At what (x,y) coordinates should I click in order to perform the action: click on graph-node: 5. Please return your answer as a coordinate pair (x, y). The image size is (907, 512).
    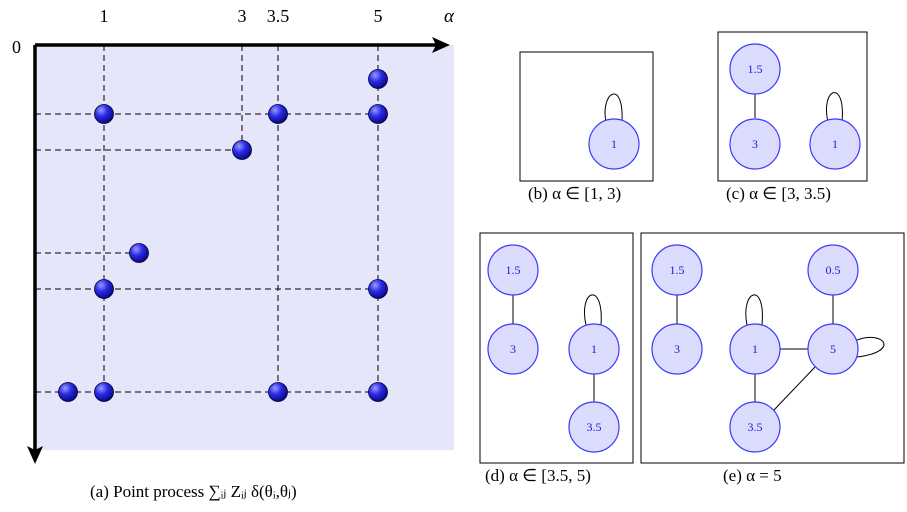
    Looking at the image, I should click on (833, 349).